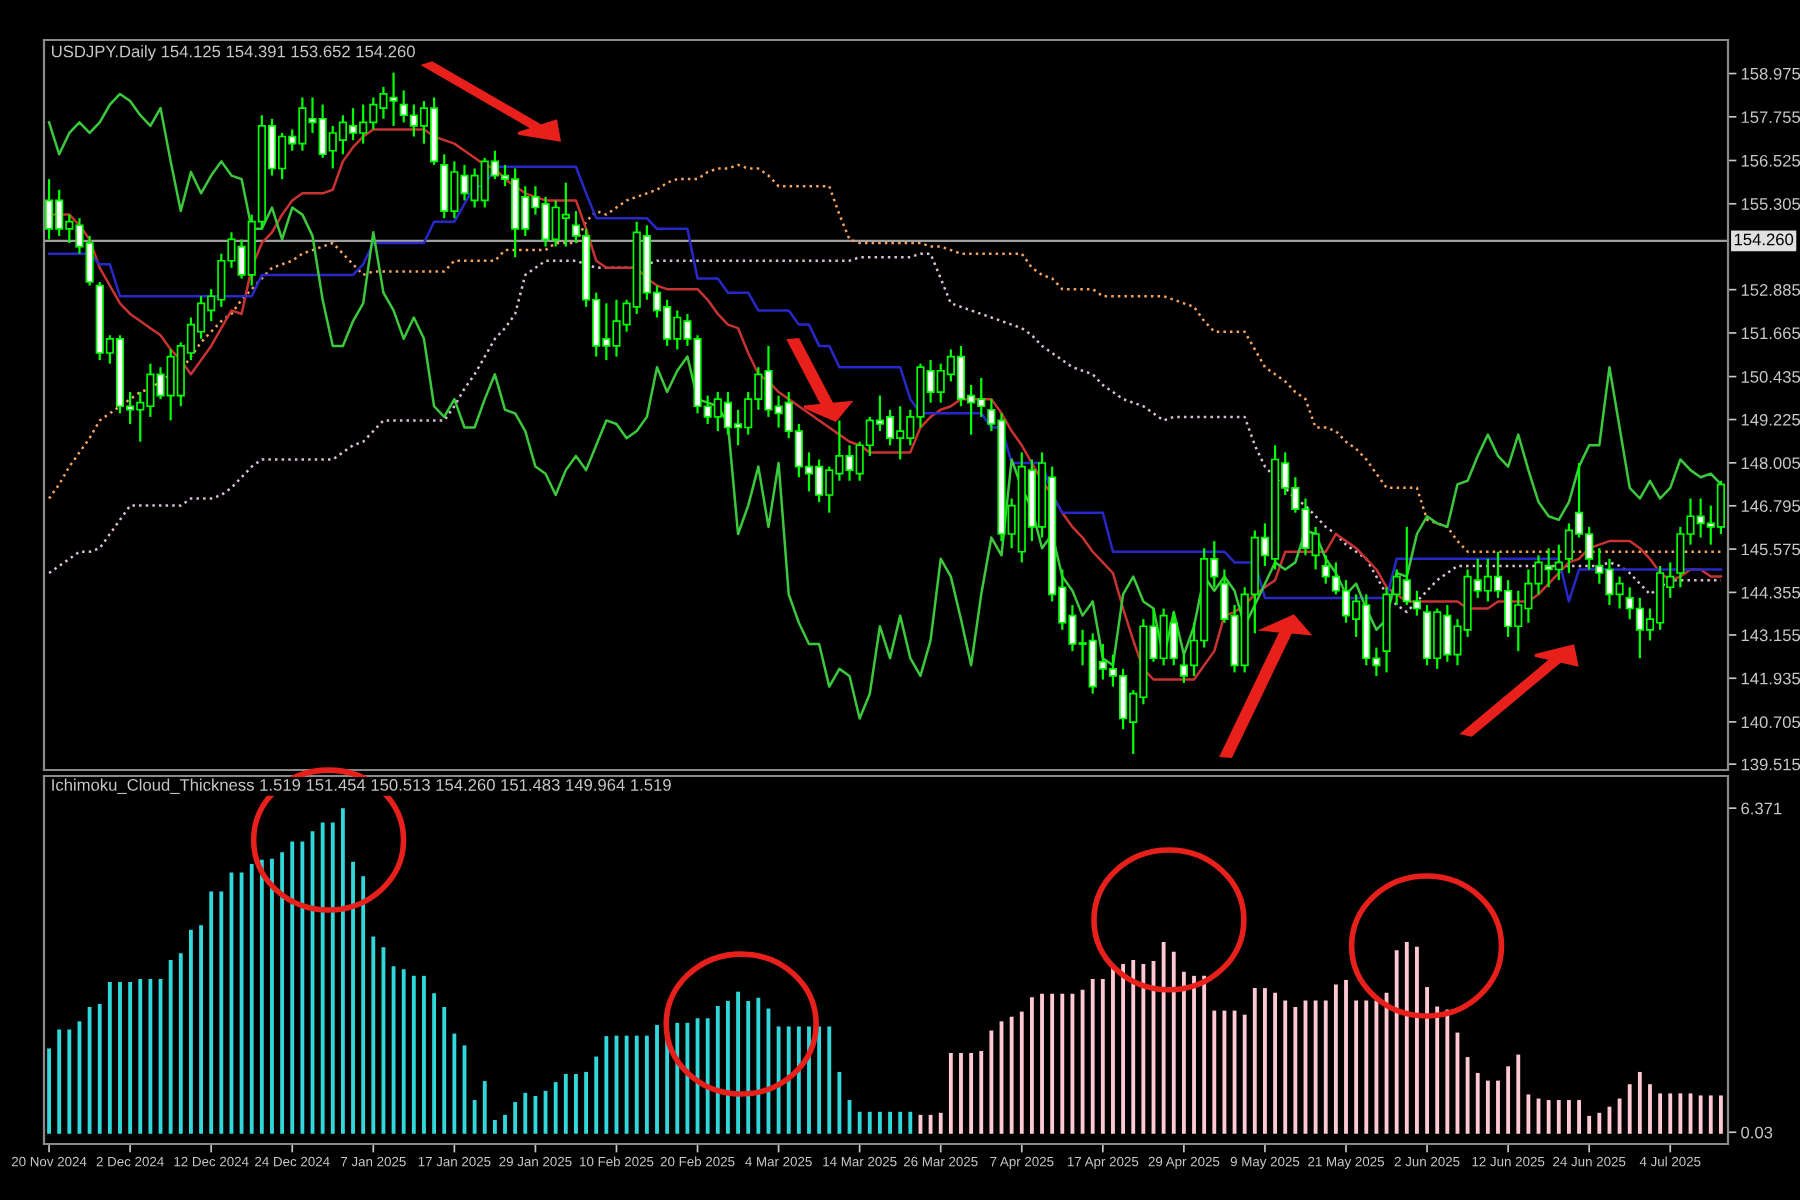 The image size is (1800, 1200). Describe the element at coordinates (1761, 808) in the screenshot. I see `y-tick-label: 6.371` at that location.